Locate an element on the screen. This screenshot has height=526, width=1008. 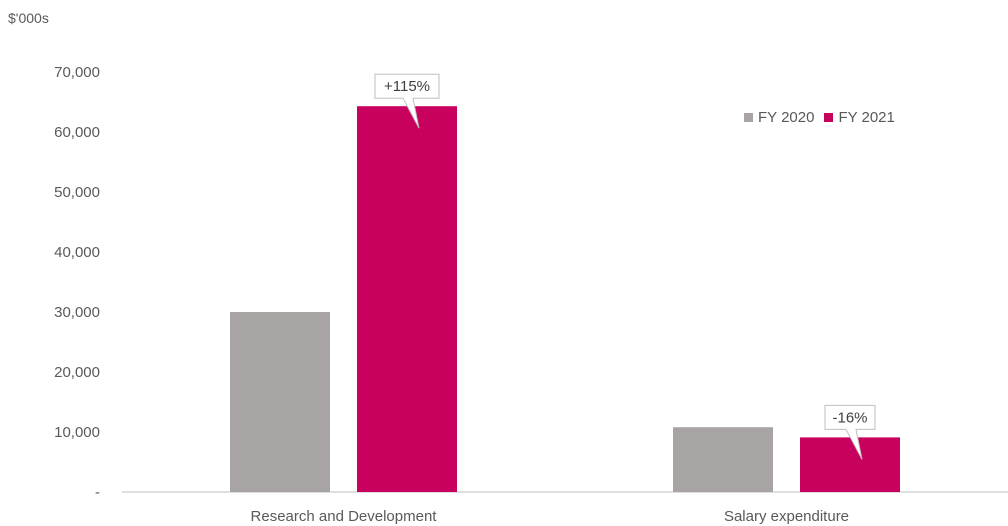
y-tick-label: 10,000 is located at coordinates (77, 432).